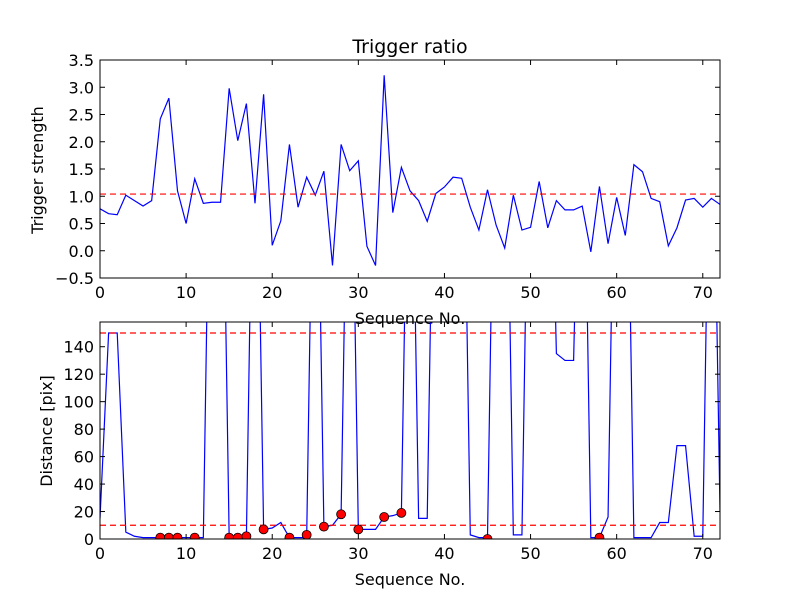 The width and height of the screenshot is (800, 600). I want to click on y-tick-label: 80, so click(84, 429).